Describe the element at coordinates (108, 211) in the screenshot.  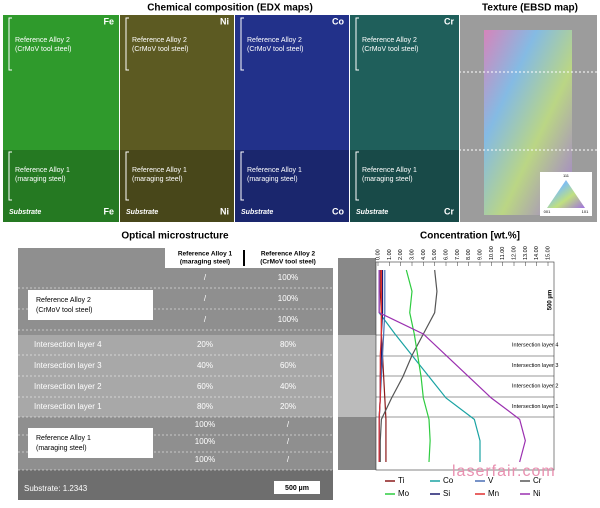
I see `element: Fe` at that location.